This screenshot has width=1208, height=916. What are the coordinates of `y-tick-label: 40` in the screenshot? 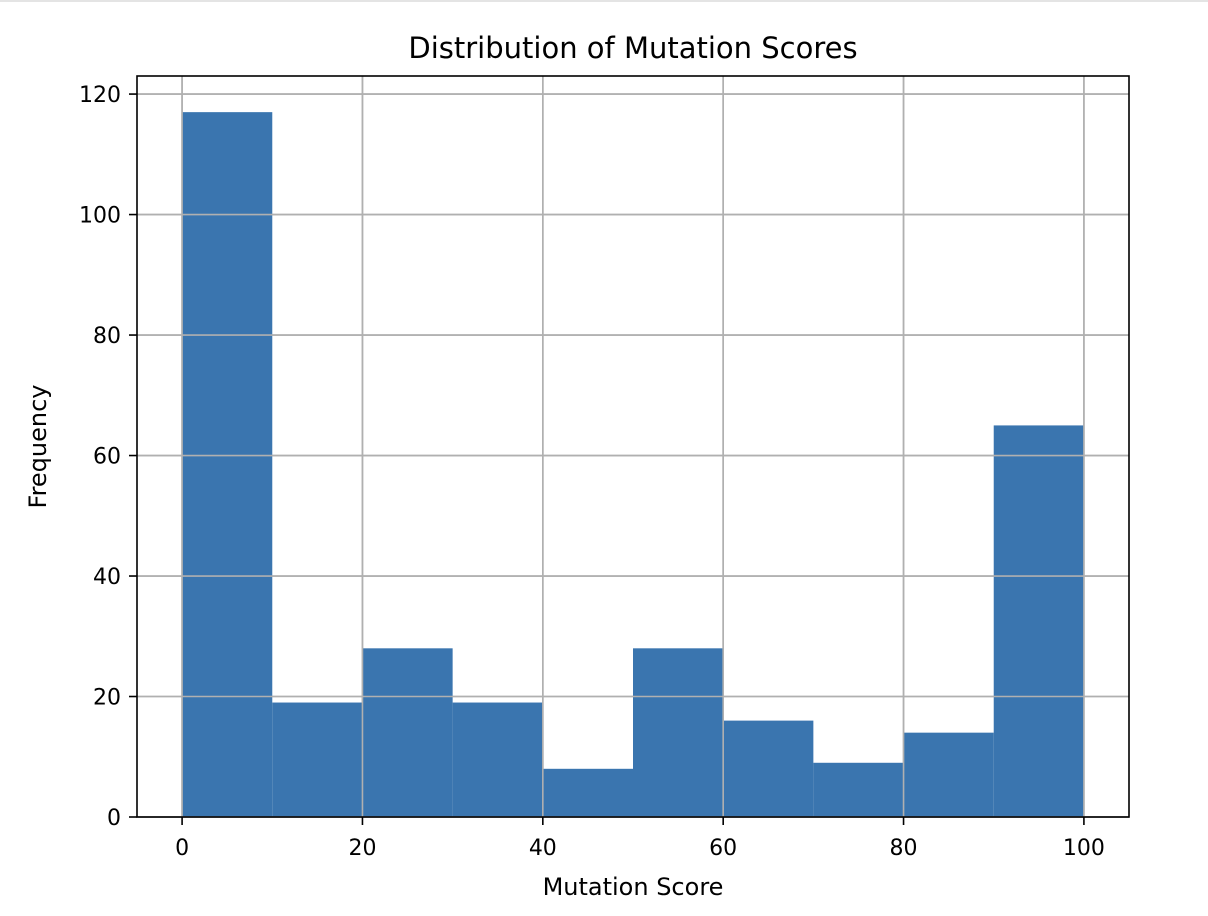 It's located at (107, 577).